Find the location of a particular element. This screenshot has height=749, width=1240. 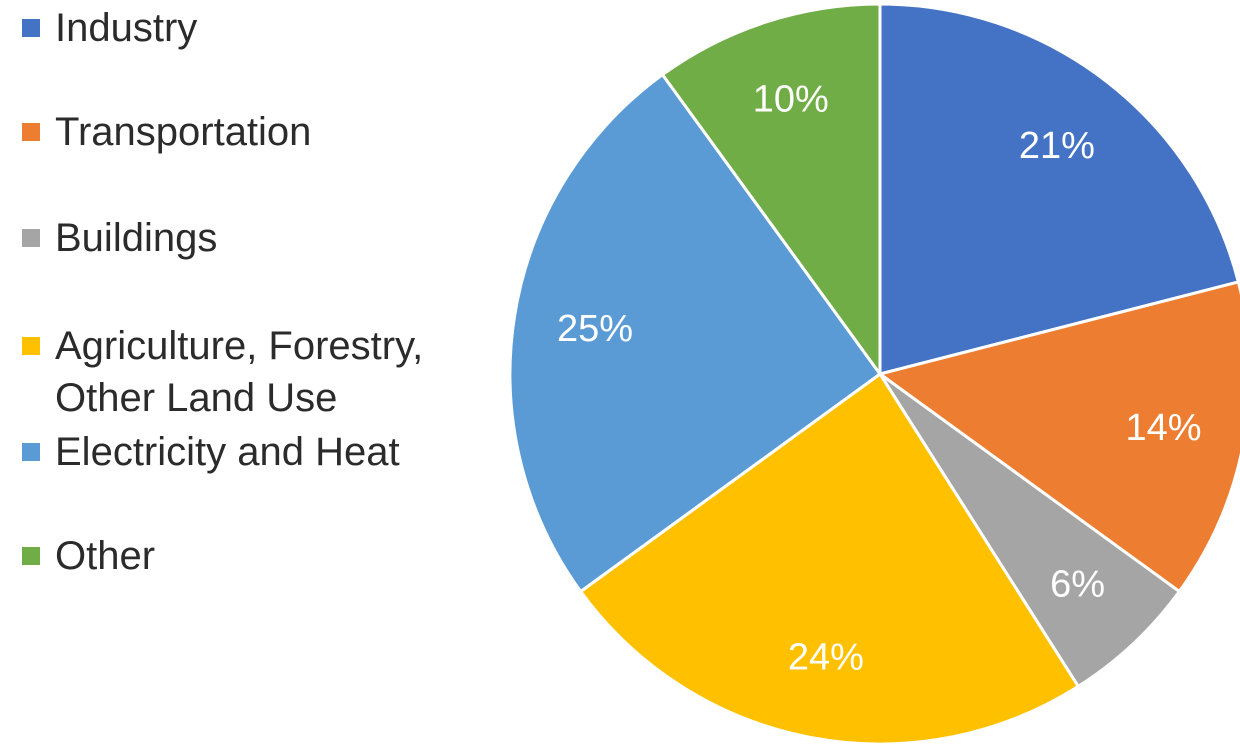

legend-item-other: Other is located at coordinates (88, 556).